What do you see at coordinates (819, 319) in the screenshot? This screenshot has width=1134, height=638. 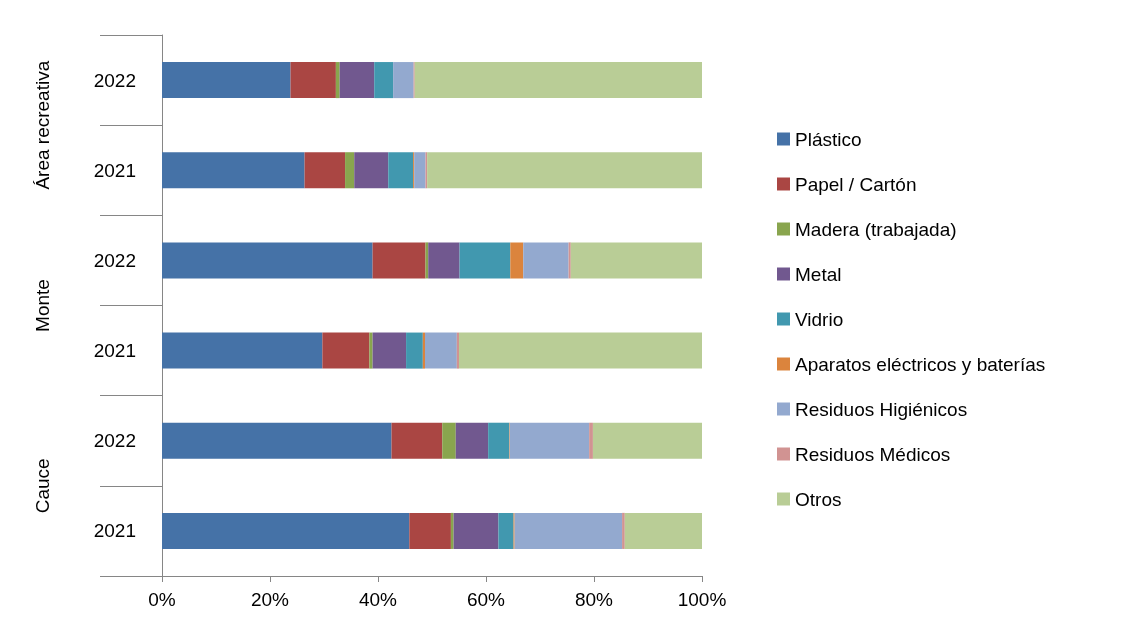 I see `legend-label: Vidrio` at bounding box center [819, 319].